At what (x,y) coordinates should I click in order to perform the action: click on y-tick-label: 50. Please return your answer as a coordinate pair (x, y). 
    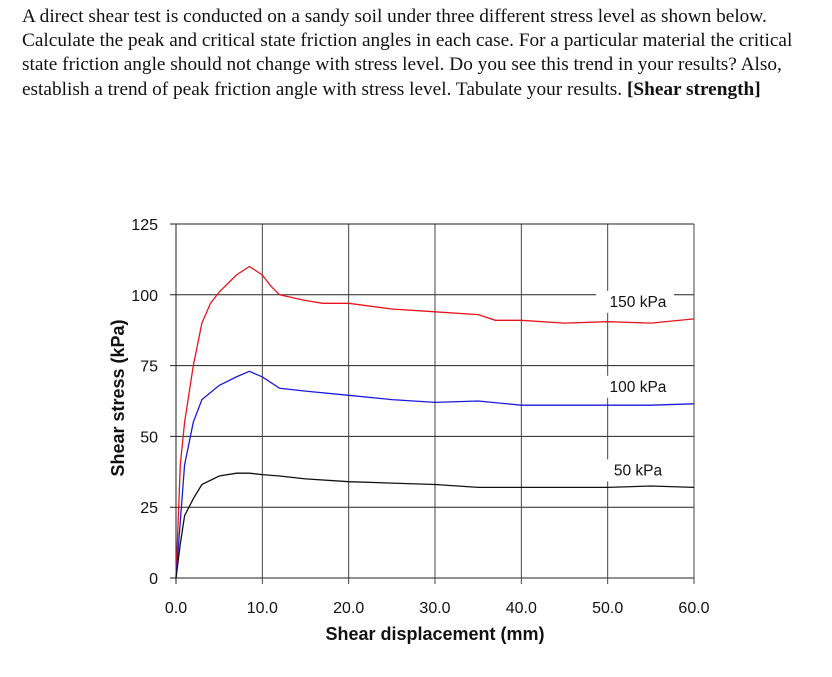
    Looking at the image, I should click on (149, 437).